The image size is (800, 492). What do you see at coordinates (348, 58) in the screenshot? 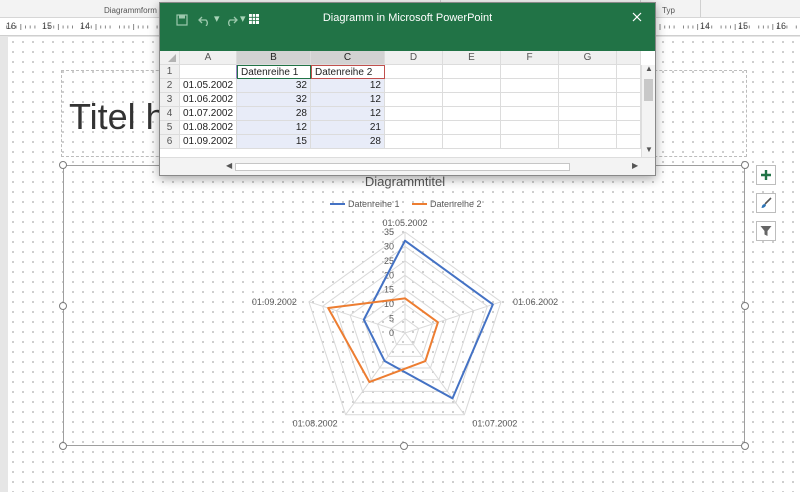
I see `column-header-c: C` at bounding box center [348, 58].